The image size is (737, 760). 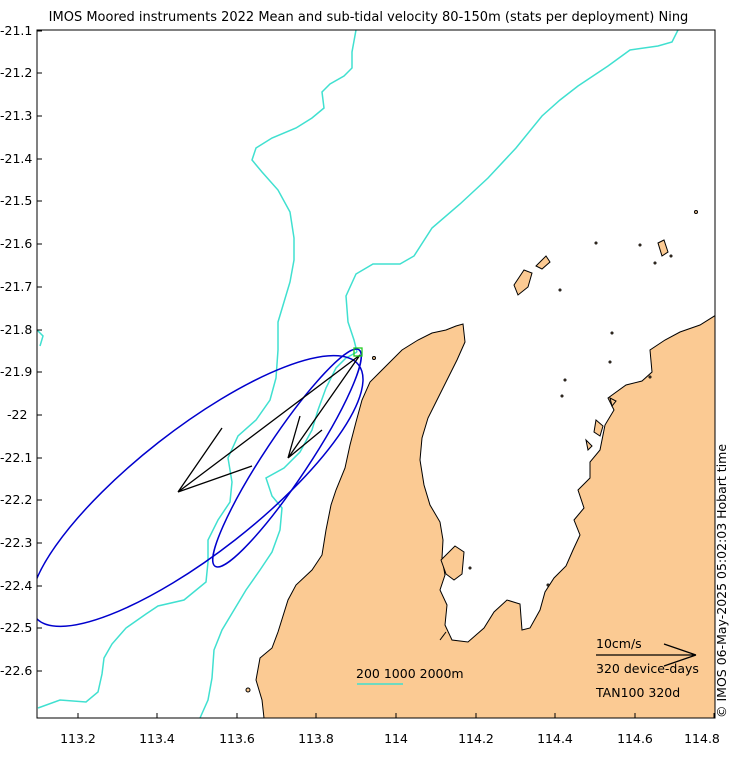 I want to click on x-tick-label: 113.2, so click(x=78, y=738).